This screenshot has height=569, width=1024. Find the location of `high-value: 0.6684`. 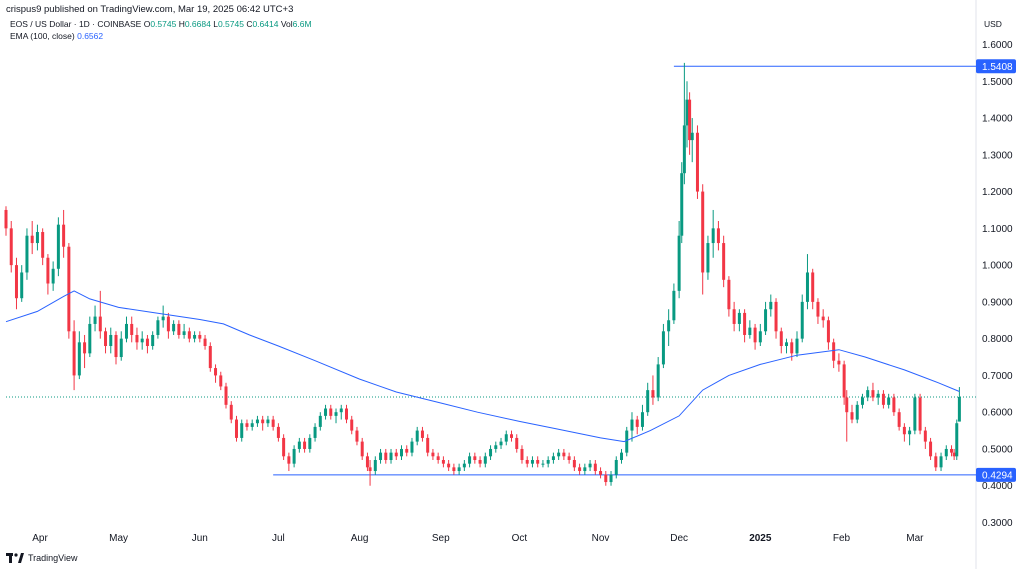

high-value: 0.6684 is located at coordinates (197, 24).